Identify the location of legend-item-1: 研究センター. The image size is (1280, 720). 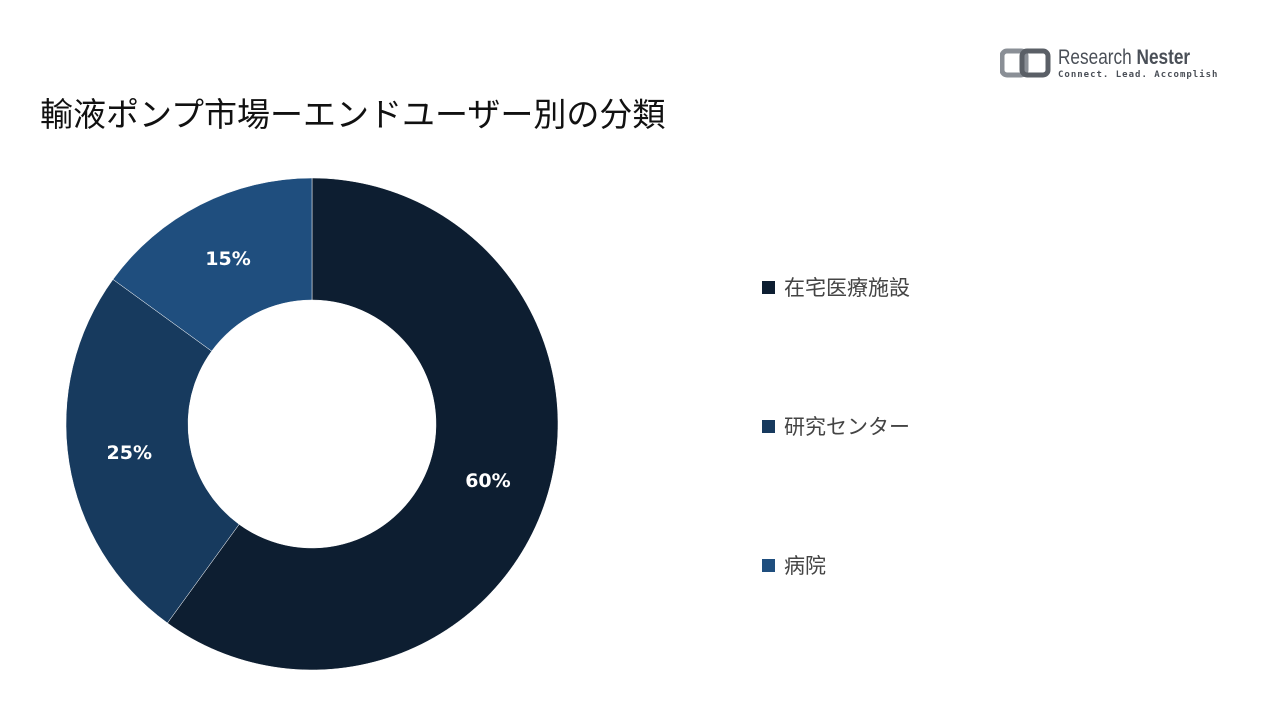
(836, 426).